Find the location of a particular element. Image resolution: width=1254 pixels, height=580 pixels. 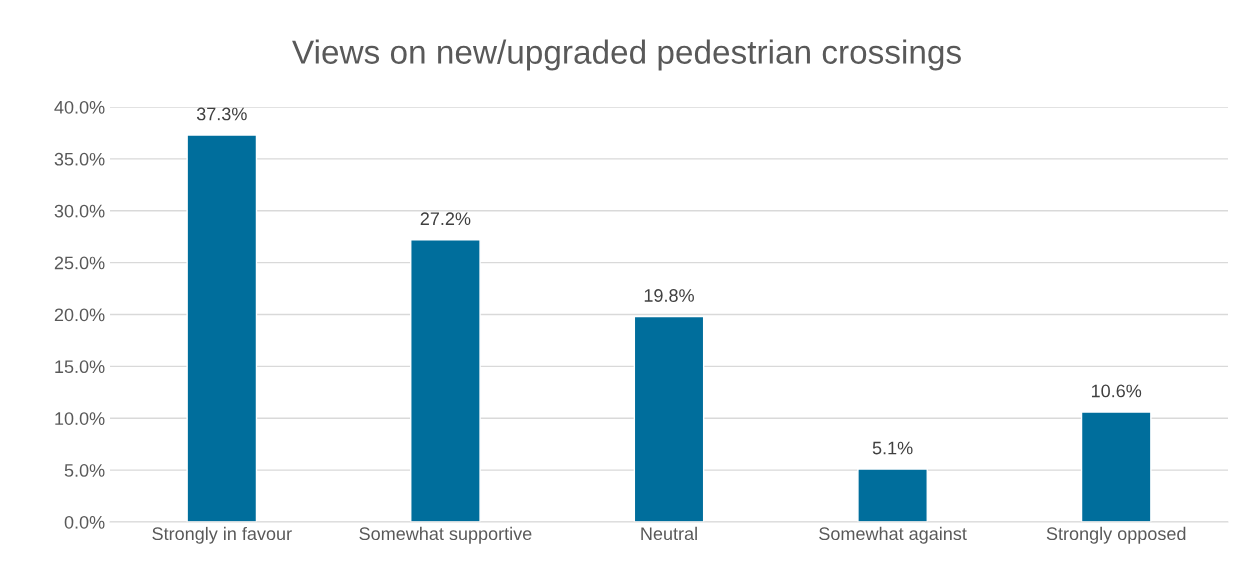

data-label: 19.8% is located at coordinates (669, 295).